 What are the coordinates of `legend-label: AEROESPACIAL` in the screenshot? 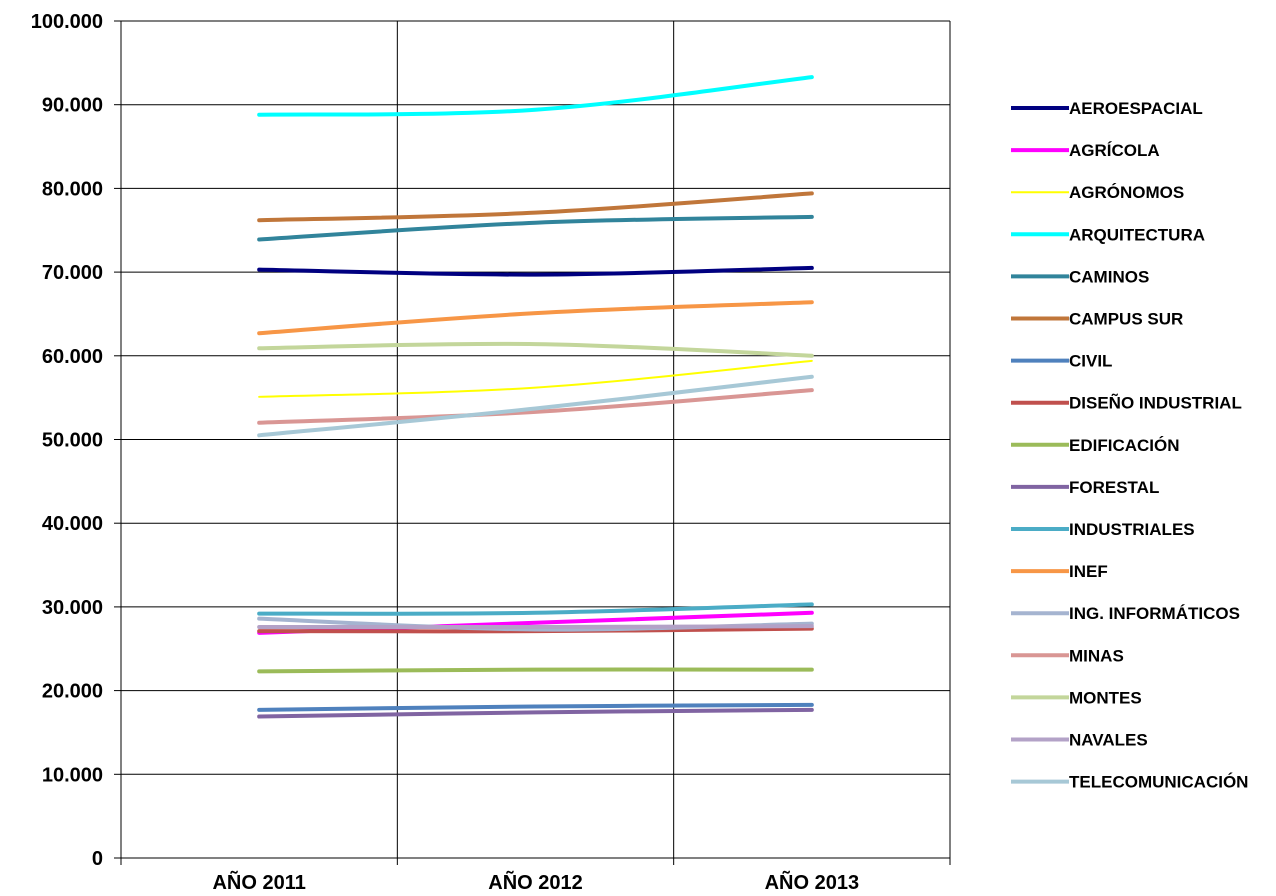 It's located at (1136, 108).